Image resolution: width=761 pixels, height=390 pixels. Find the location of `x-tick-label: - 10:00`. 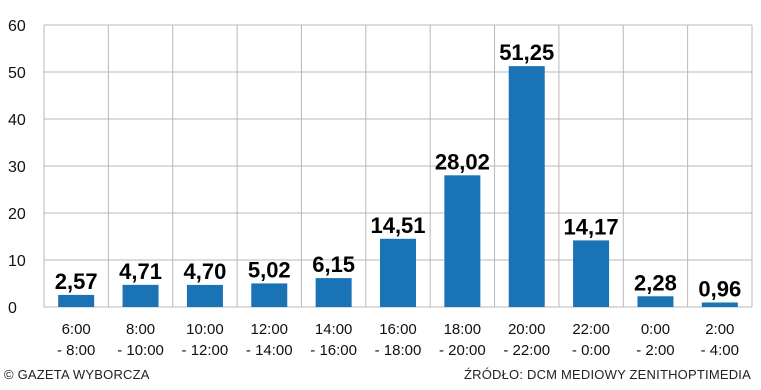

x-tick-label: - 10:00 is located at coordinates (140, 350).